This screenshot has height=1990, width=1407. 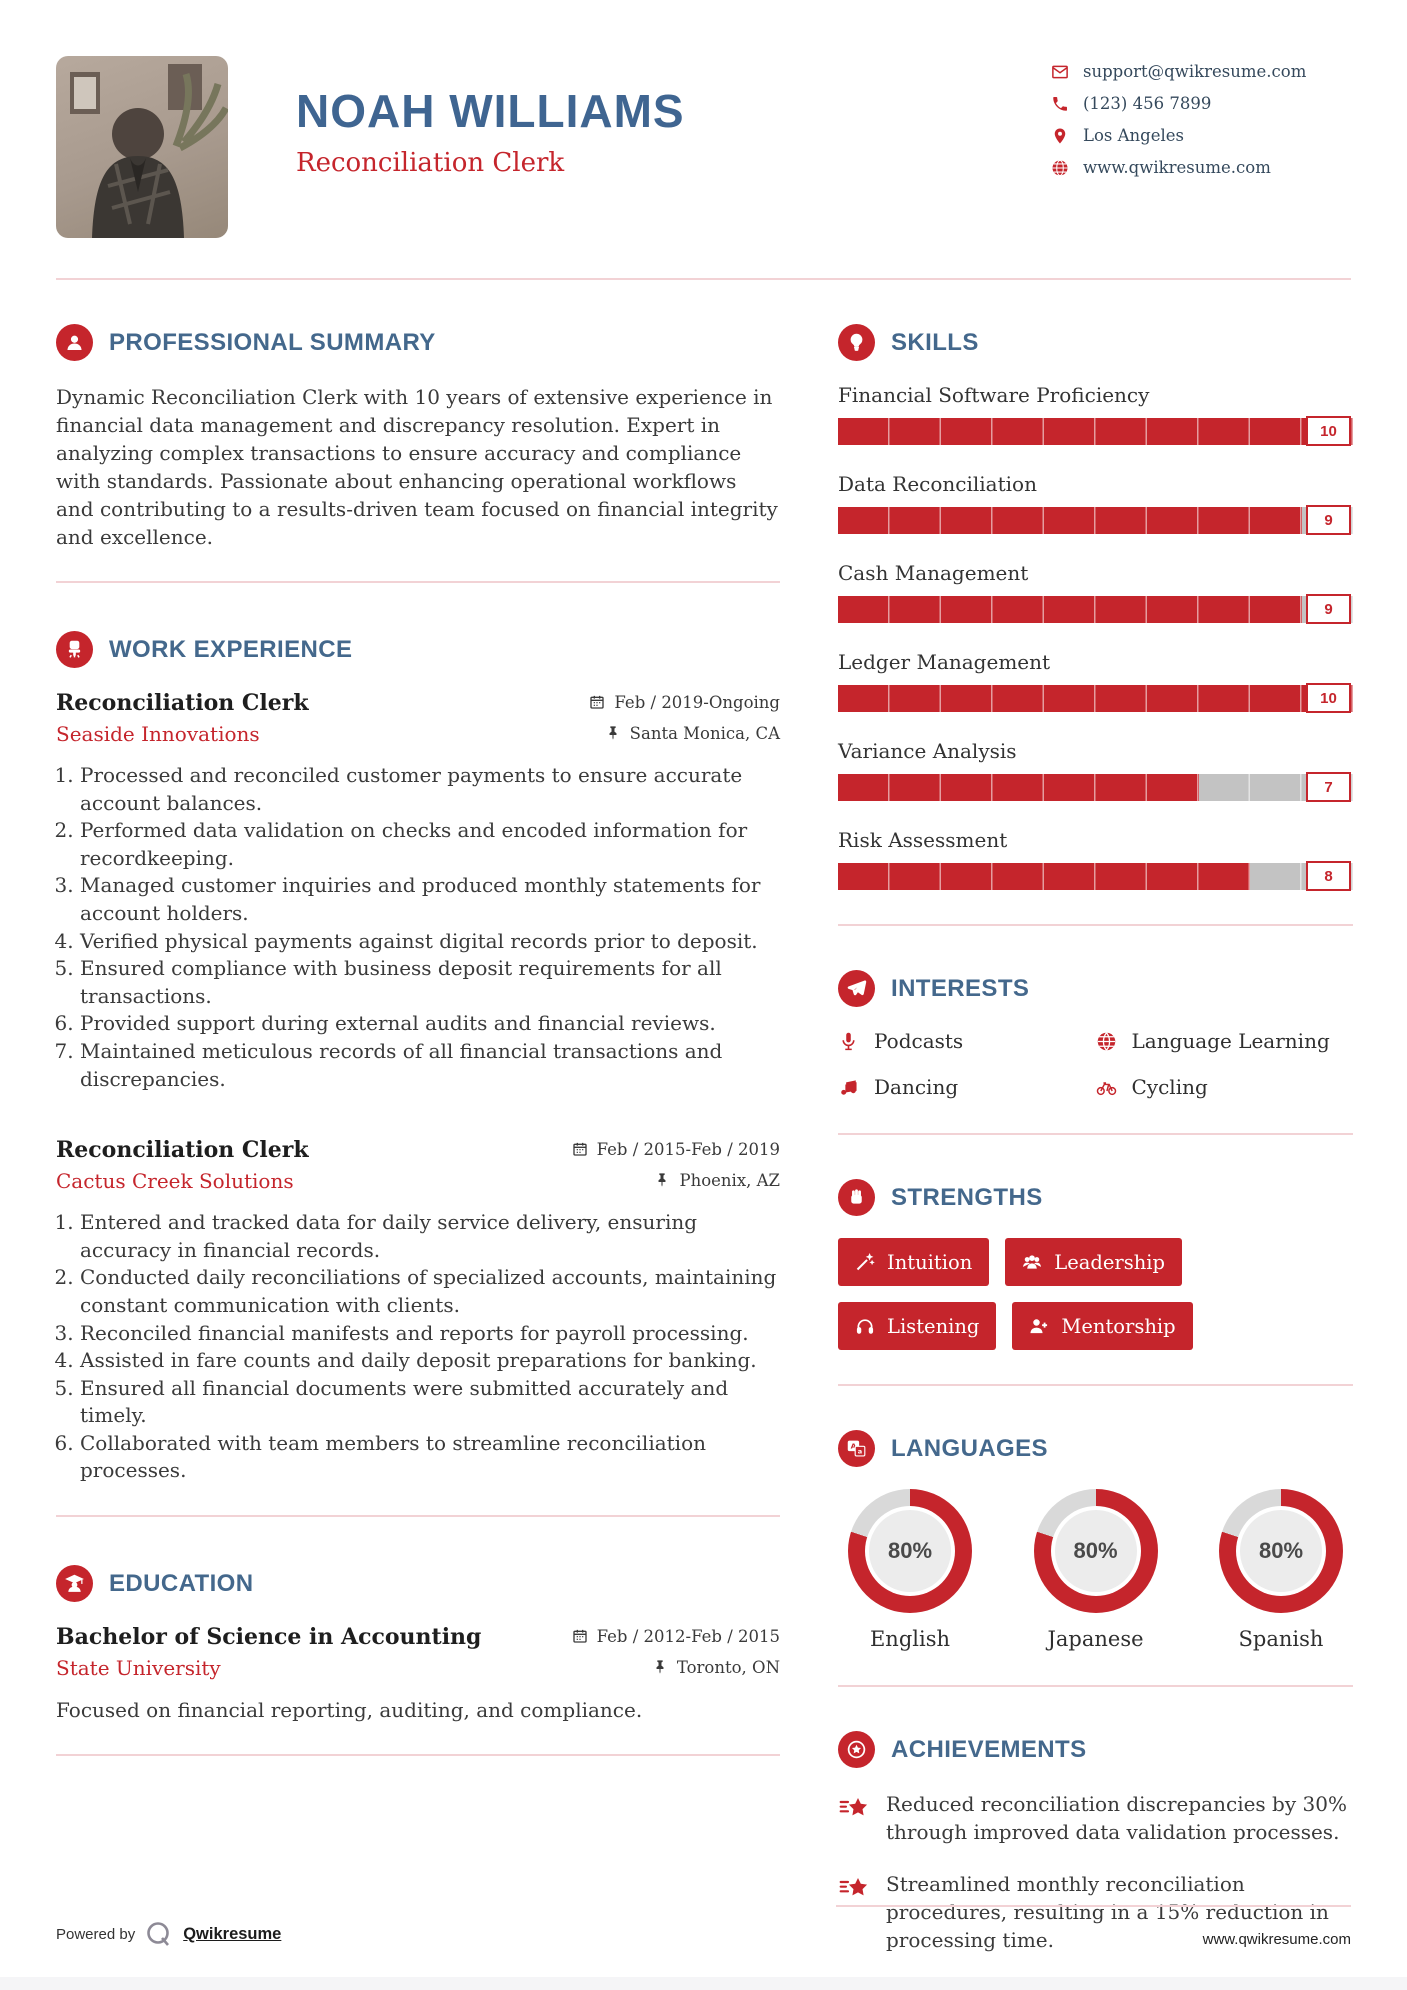 What do you see at coordinates (927, 751) in the screenshot?
I see `skill-name: Variance Analysis` at bounding box center [927, 751].